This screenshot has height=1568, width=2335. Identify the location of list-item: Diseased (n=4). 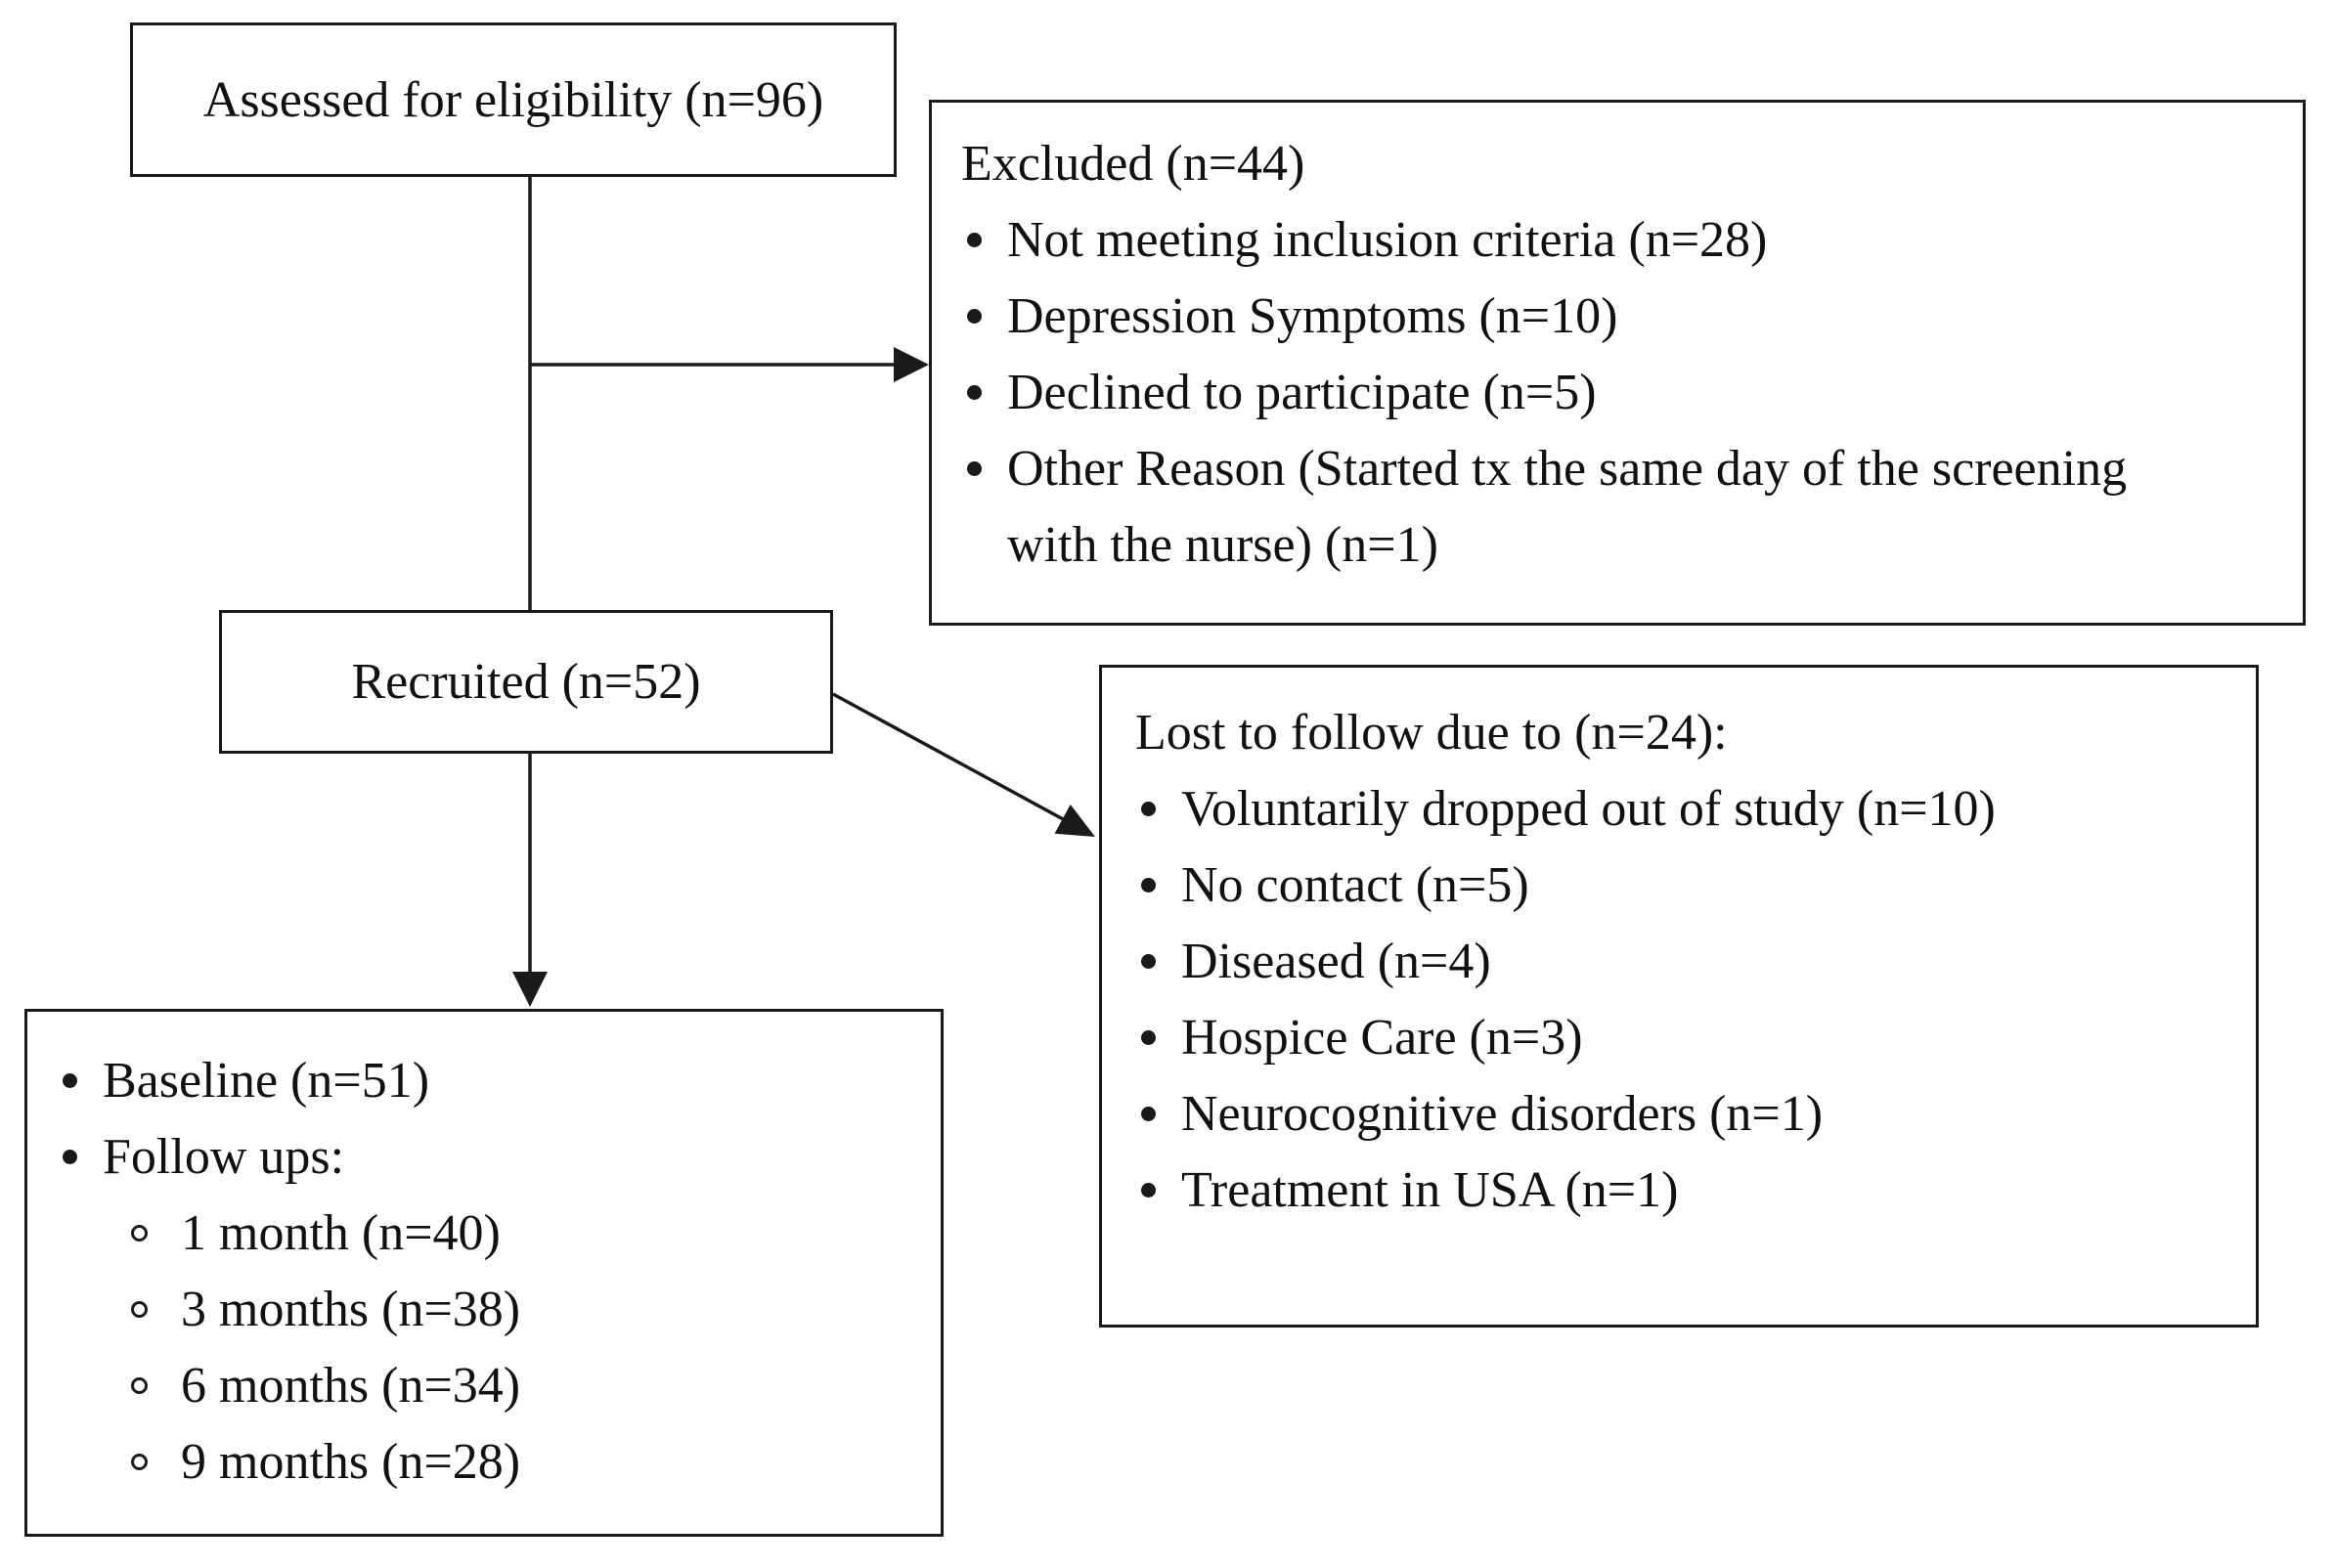
(1676, 962).